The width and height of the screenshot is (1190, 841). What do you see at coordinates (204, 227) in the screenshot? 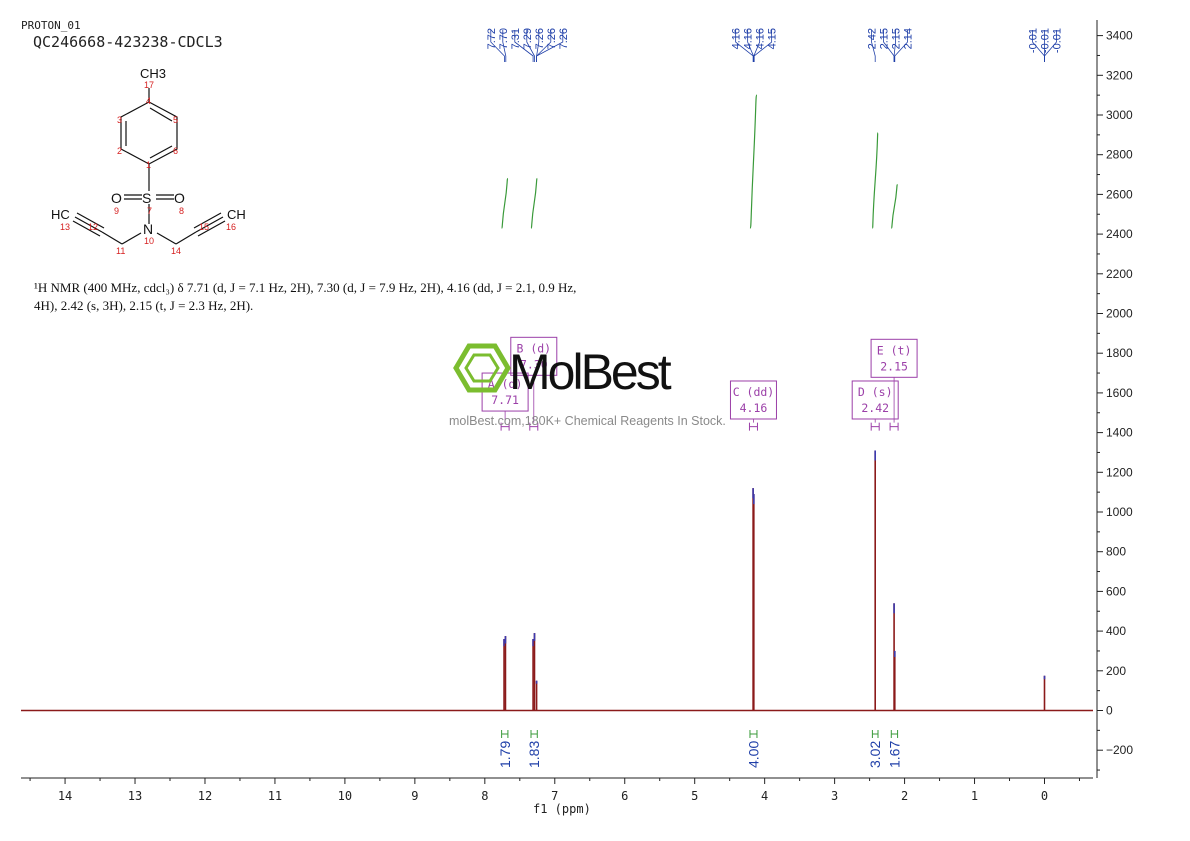
I see `atom-number: 15` at bounding box center [204, 227].